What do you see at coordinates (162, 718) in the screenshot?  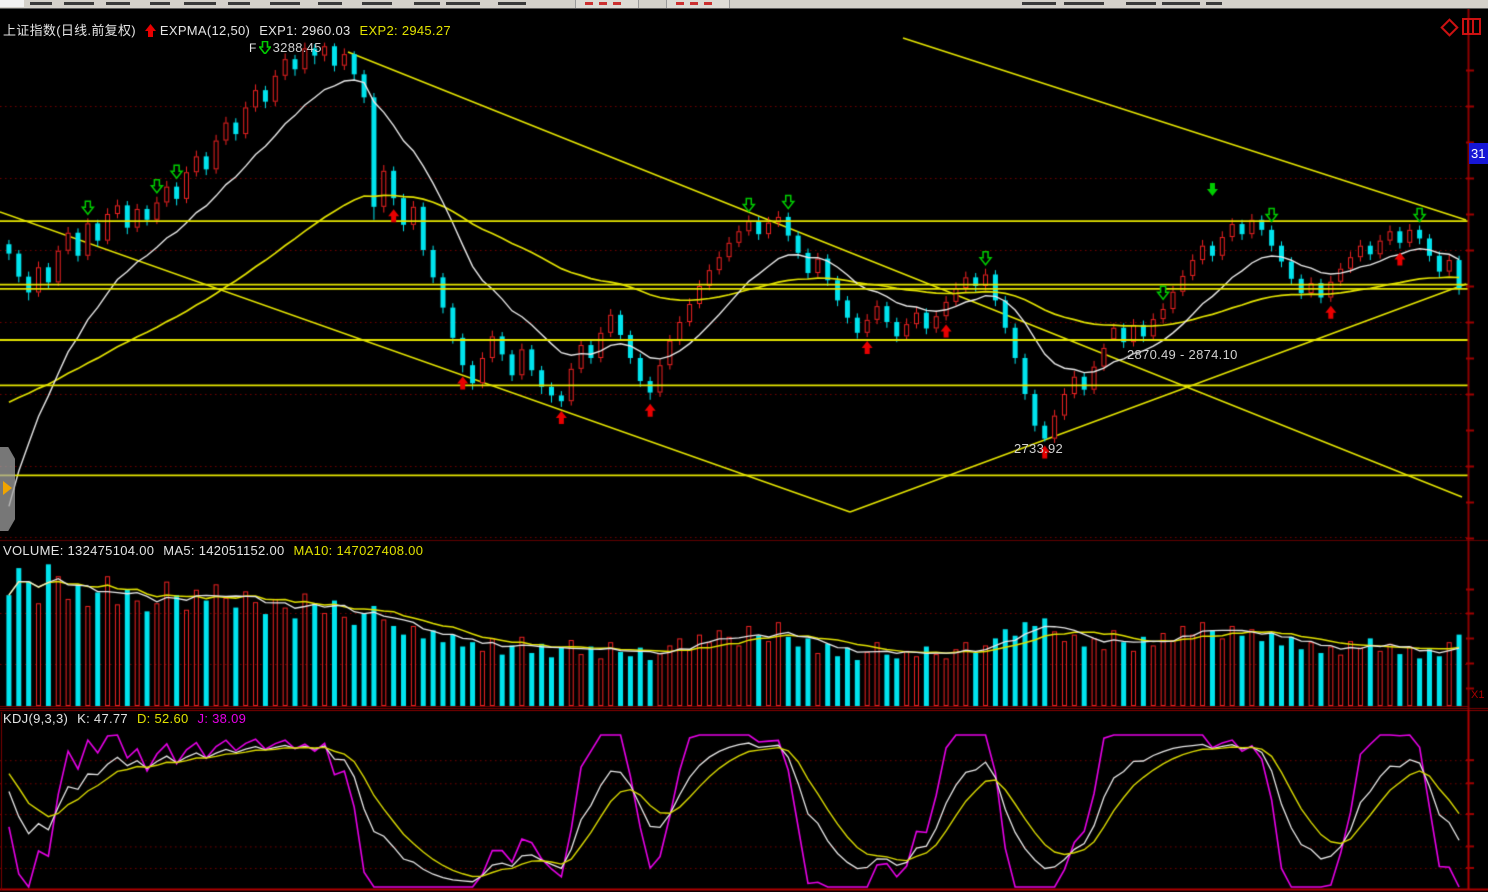 I see `kdj-d-value: D: 52.60` at bounding box center [162, 718].